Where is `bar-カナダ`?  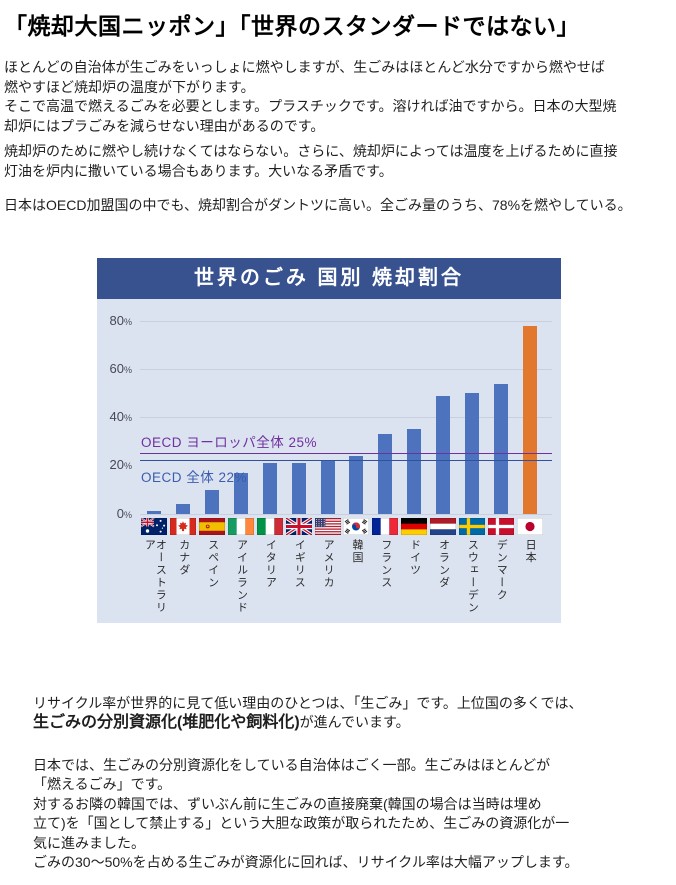 bar-カナダ is located at coordinates (183, 509).